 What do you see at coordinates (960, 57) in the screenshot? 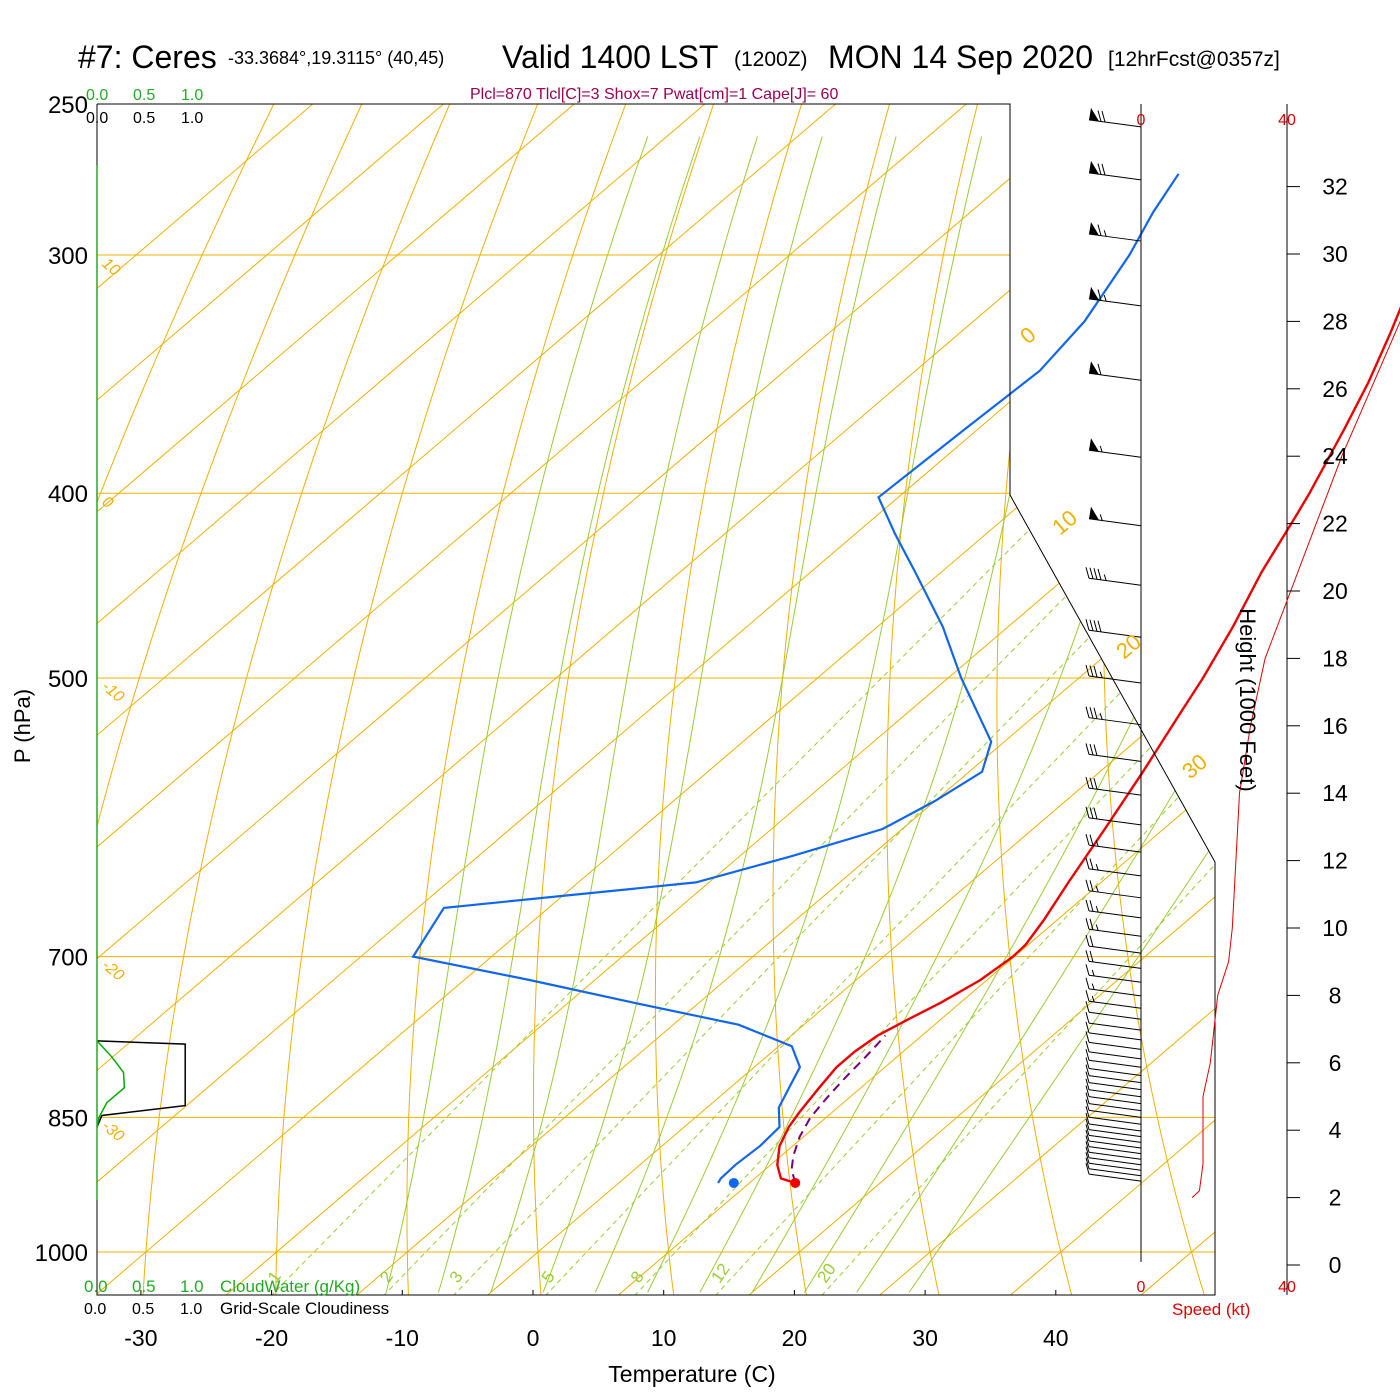
I see `date-label: MON 14 Sep 2020` at bounding box center [960, 57].